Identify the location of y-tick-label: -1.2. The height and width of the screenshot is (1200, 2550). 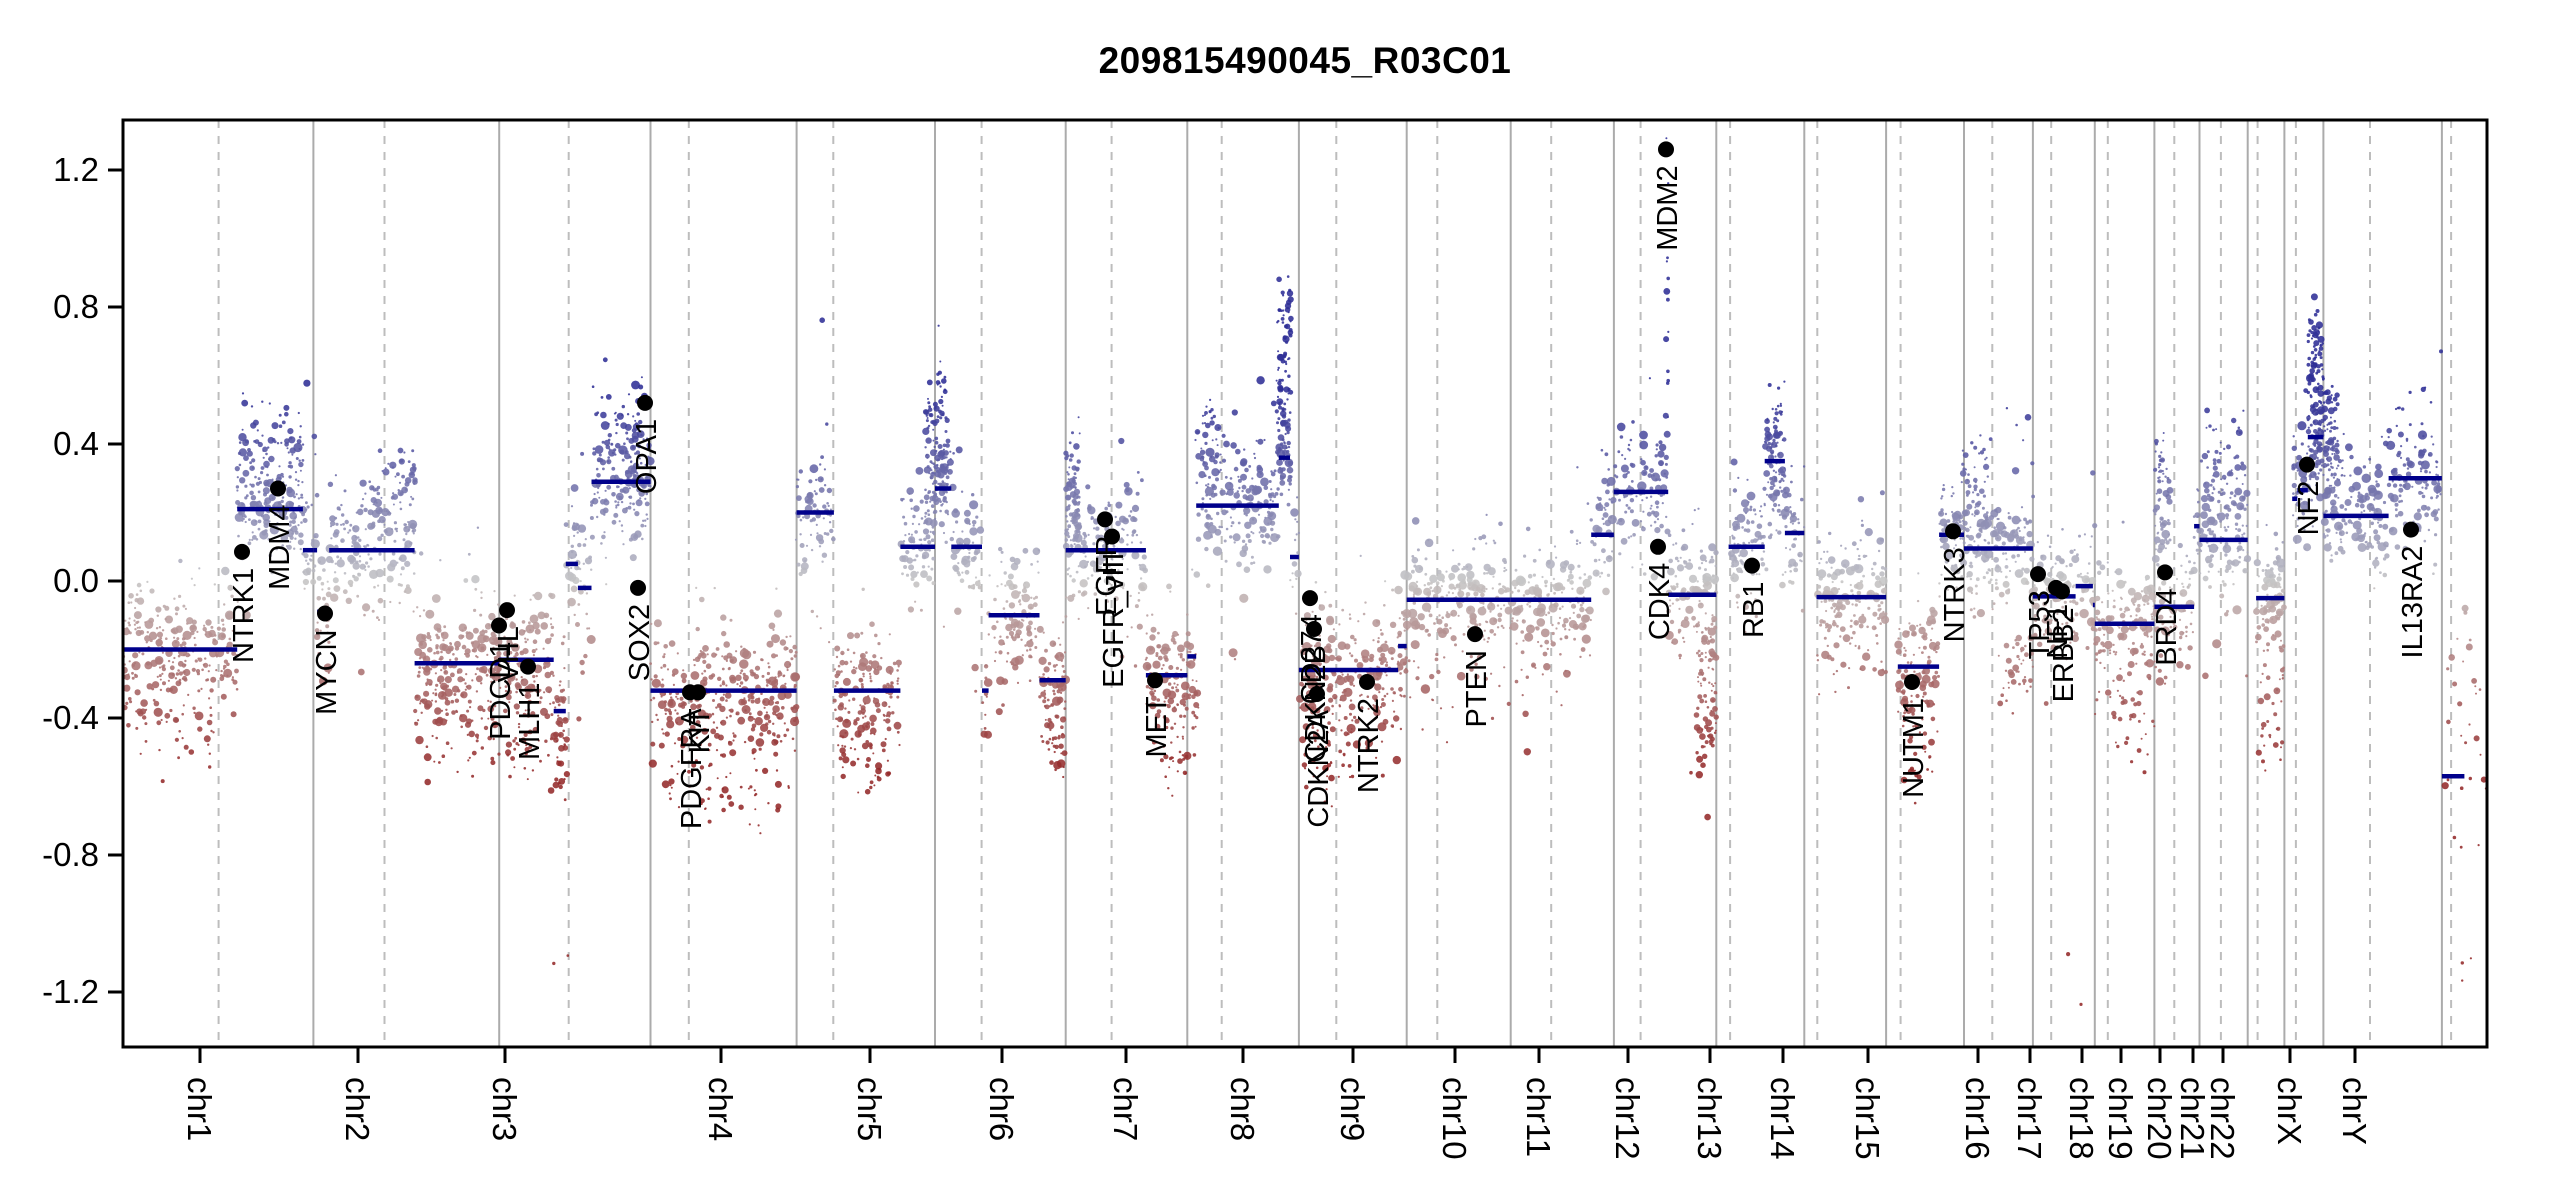
(70, 991).